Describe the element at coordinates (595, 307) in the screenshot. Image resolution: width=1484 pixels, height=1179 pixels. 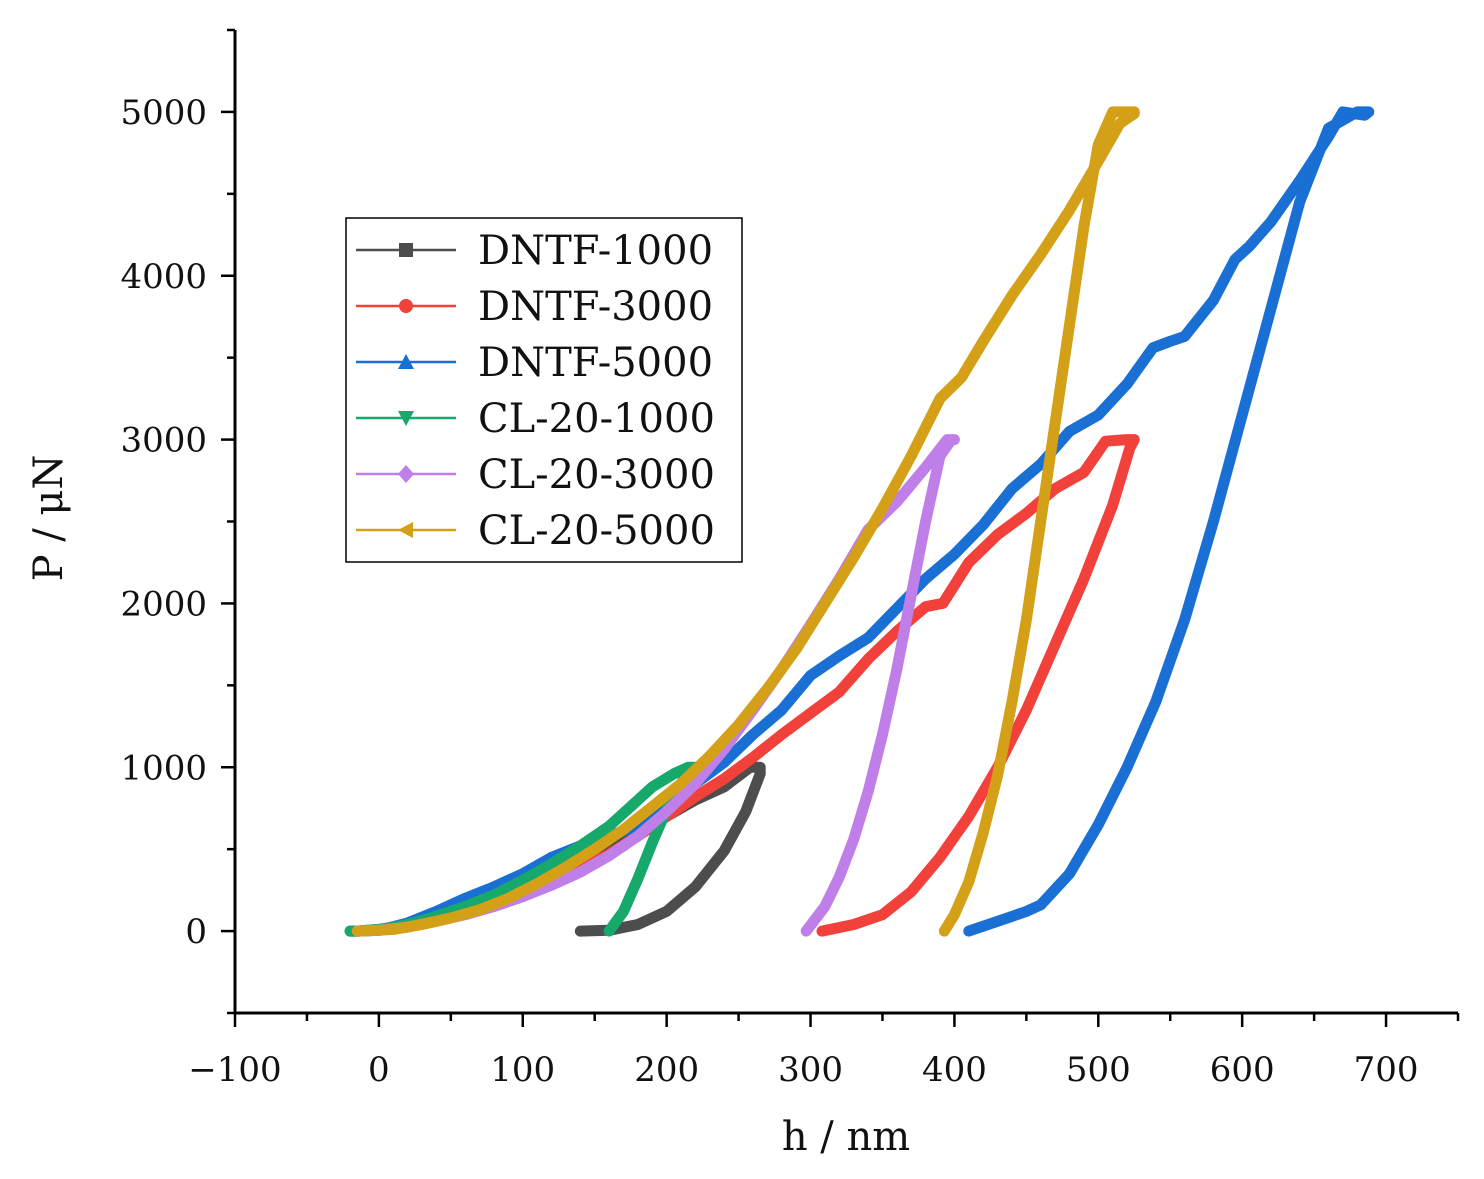
I see `legend-label-dntf-3000: DNTF-3000` at that location.